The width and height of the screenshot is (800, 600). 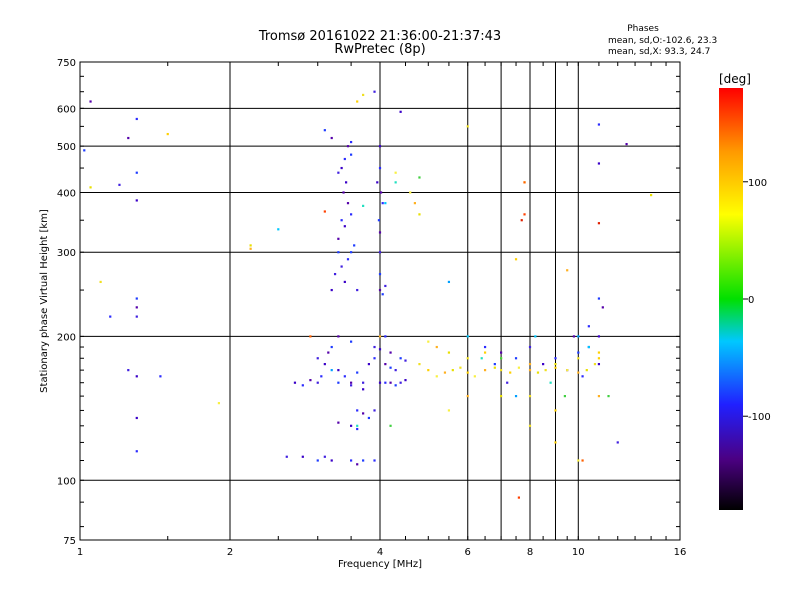 I want to click on chart-title: Tromsø 20161022 21:36:00-21:37:43, so click(x=379, y=36).